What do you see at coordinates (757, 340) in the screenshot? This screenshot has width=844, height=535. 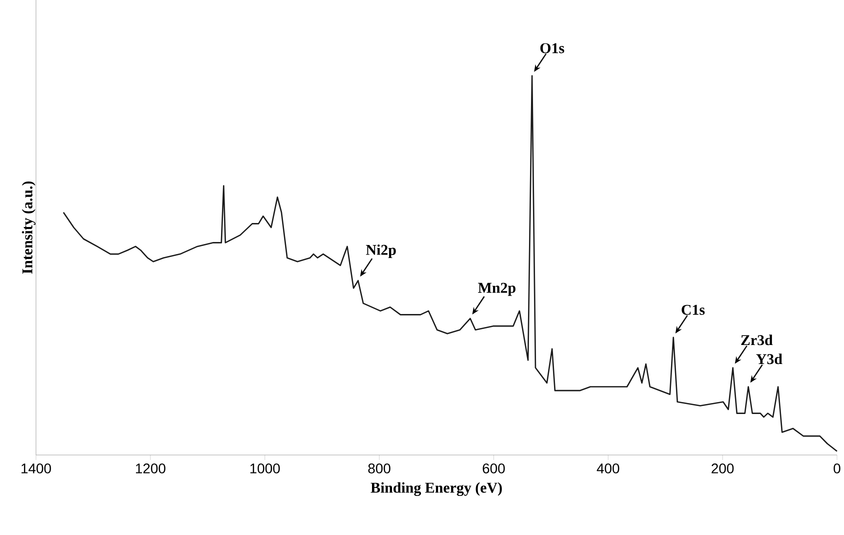 I see `annotation: Zr3d` at bounding box center [757, 340].